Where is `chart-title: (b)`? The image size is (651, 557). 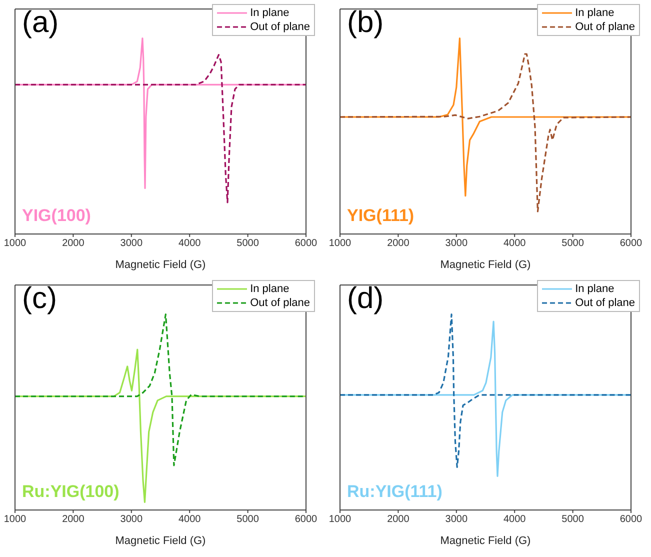 chart-title: (b) is located at coordinates (365, 23).